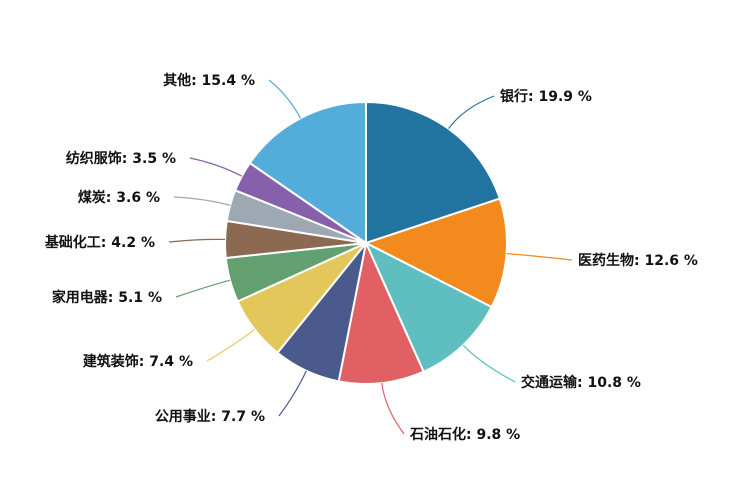 Image resolution: width=748 pixels, height=478 pixels. I want to click on slice-label: 交通运输: 10.8 %, so click(581, 382).